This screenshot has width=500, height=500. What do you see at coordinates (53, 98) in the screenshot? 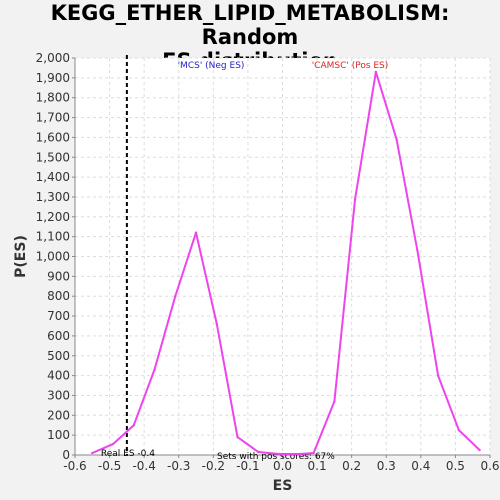
I see `y-tick-label: 1,800` at bounding box center [53, 98].